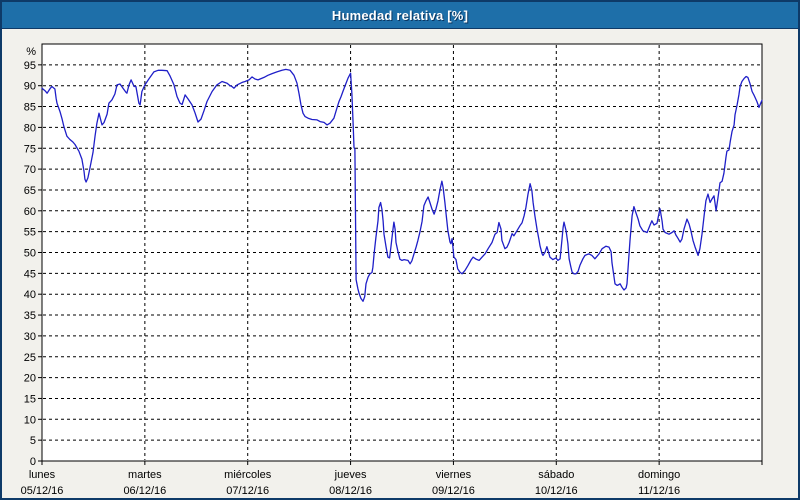 Image resolution: width=800 pixels, height=500 pixels. Describe the element at coordinates (42, 475) in the screenshot. I see `x-axis-day-label: lunes` at that location.